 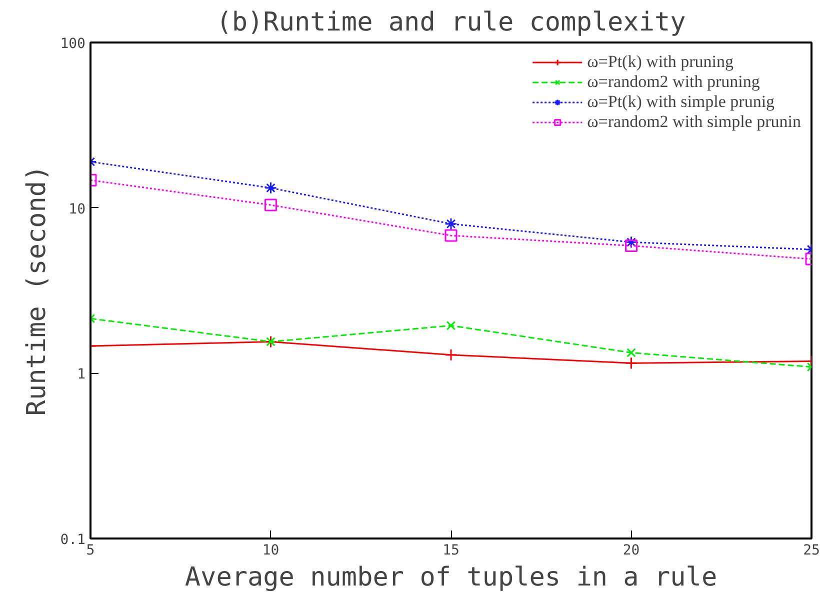 What do you see at coordinates (451, 550) in the screenshot?
I see `x-tick-label: 15` at bounding box center [451, 550].